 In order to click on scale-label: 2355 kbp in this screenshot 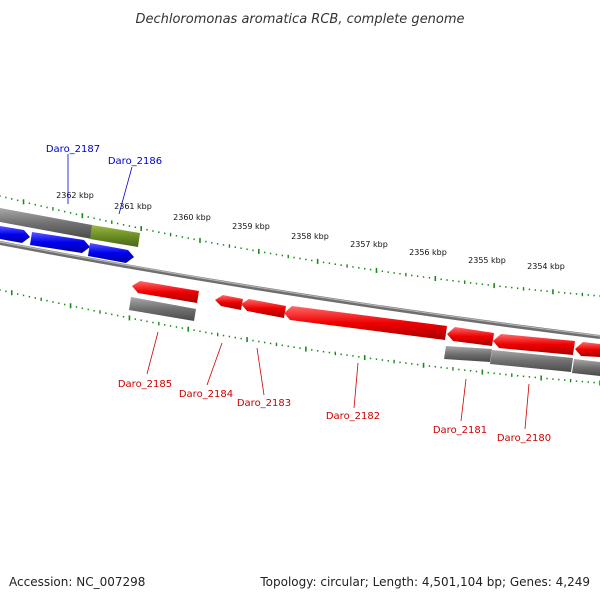, I will do `click(487, 260)`.